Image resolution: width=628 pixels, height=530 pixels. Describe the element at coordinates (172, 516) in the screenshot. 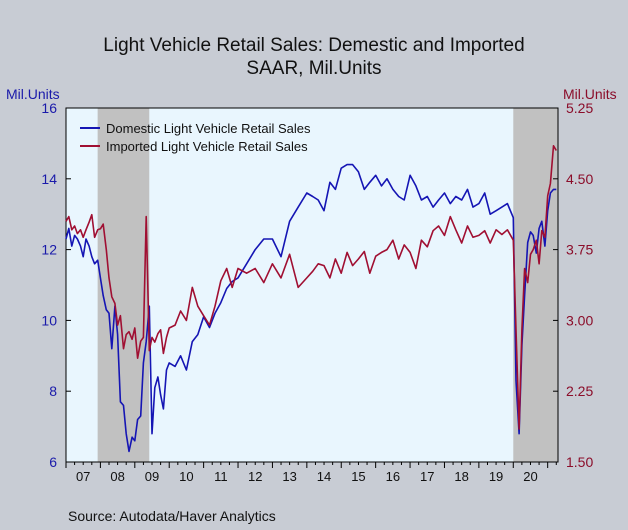

I see `source-note: Source: Autodata/Haver Analytics` at that location.